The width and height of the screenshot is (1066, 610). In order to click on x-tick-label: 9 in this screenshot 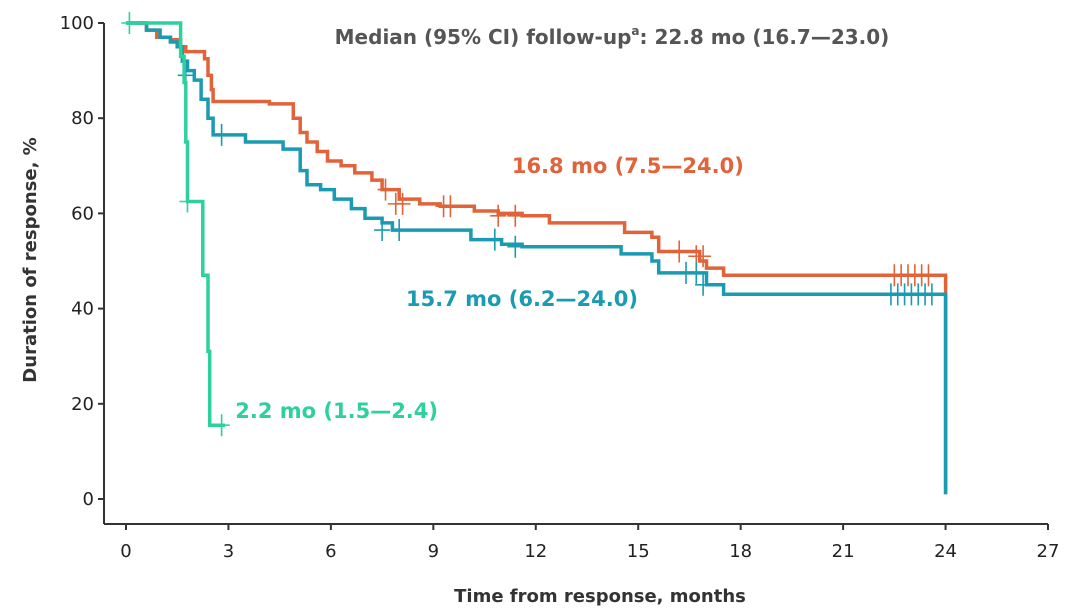, I will do `click(433, 551)`.